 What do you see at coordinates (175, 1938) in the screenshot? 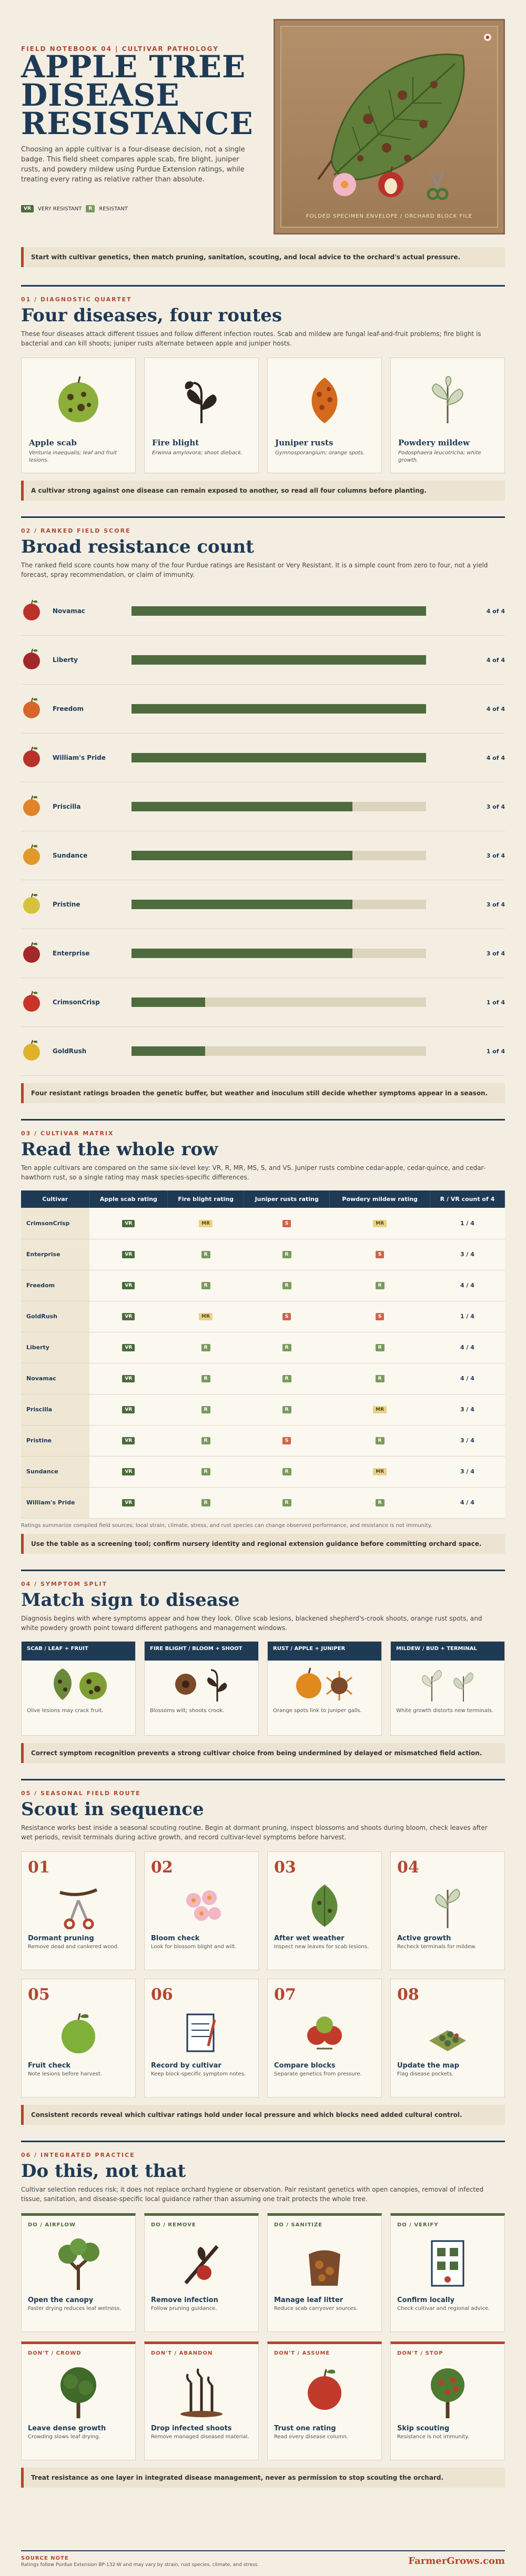
I see `step-title: Bloom check` at bounding box center [175, 1938].